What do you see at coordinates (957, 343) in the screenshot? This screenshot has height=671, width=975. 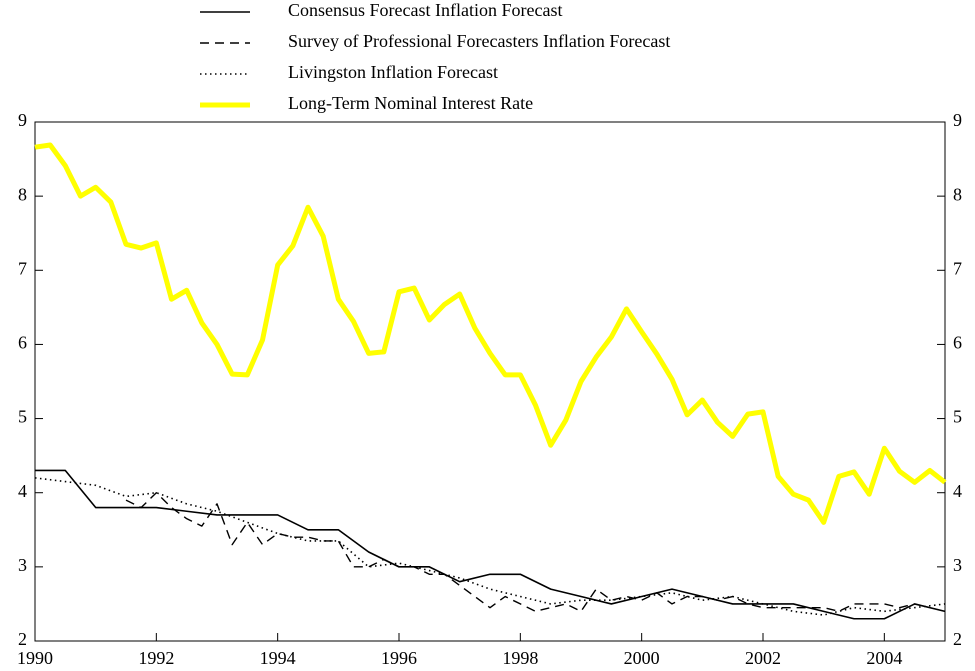 I see `y2-tick-label: 6` at bounding box center [957, 343].